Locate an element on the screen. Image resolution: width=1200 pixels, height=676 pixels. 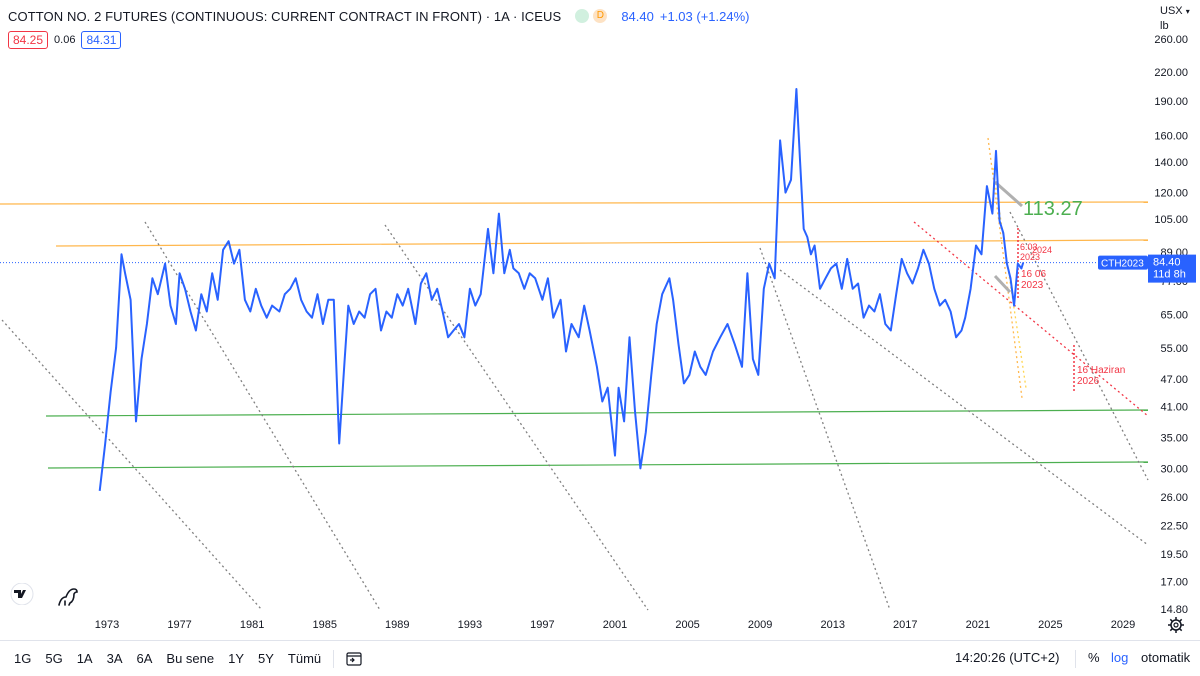
dino-icon is located at coordinates (68, 598).